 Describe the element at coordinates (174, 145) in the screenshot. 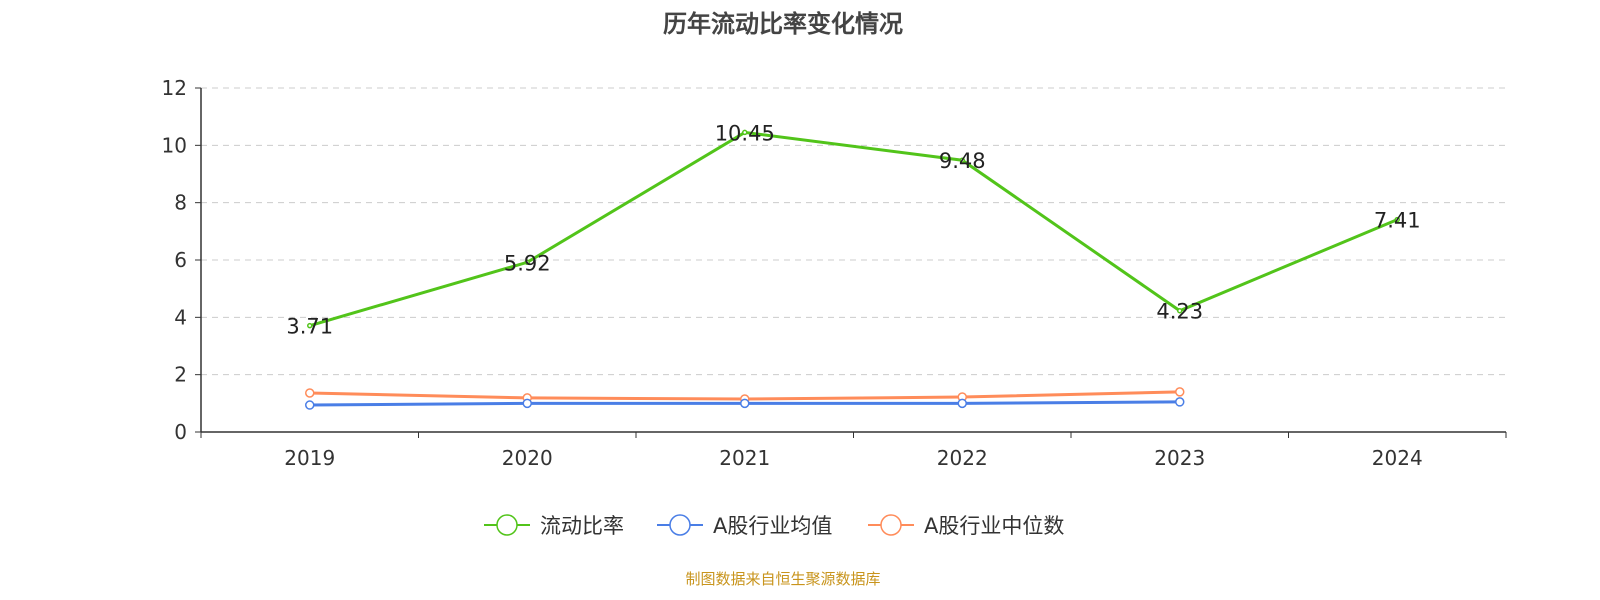

I see `y-tick-label: 10` at that location.